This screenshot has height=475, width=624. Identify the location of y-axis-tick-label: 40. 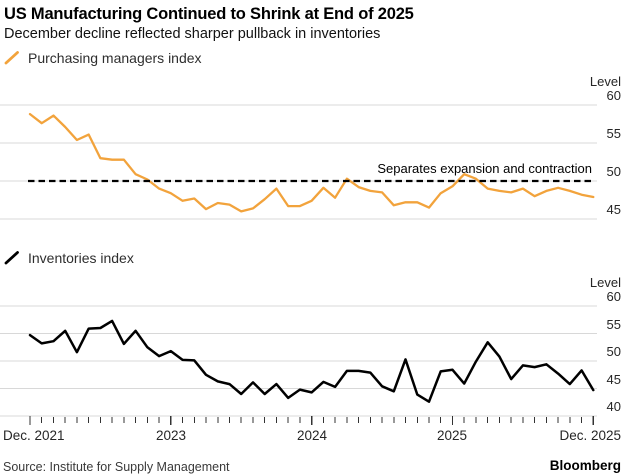
(613, 406).